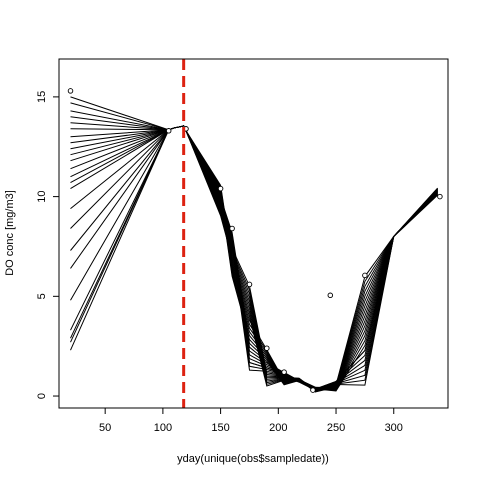  Describe the element at coordinates (278, 428) in the screenshot. I see `x-tick-label: 200` at that location.